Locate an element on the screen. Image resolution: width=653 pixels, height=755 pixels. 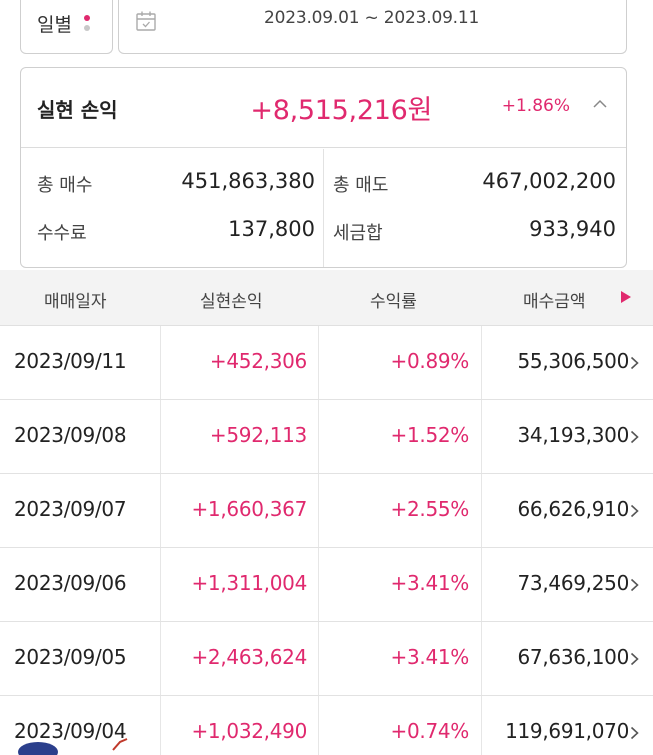
period-toggle-dots-icon is located at coordinates (86, 22).